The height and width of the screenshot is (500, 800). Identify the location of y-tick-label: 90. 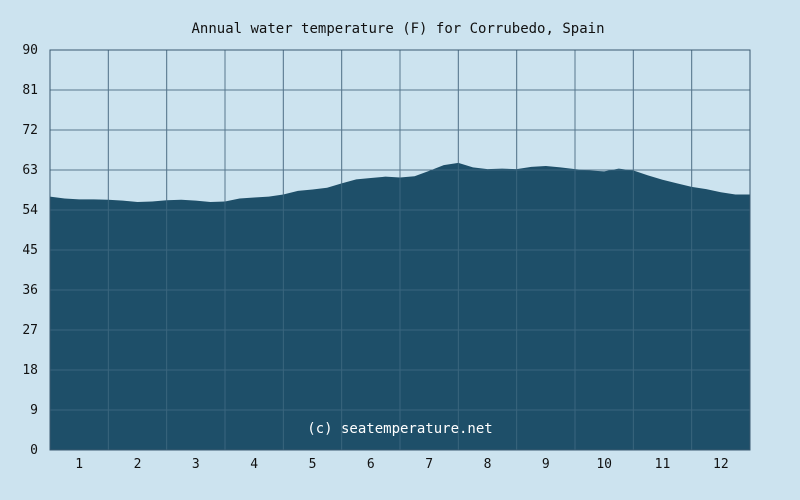
(30, 50).